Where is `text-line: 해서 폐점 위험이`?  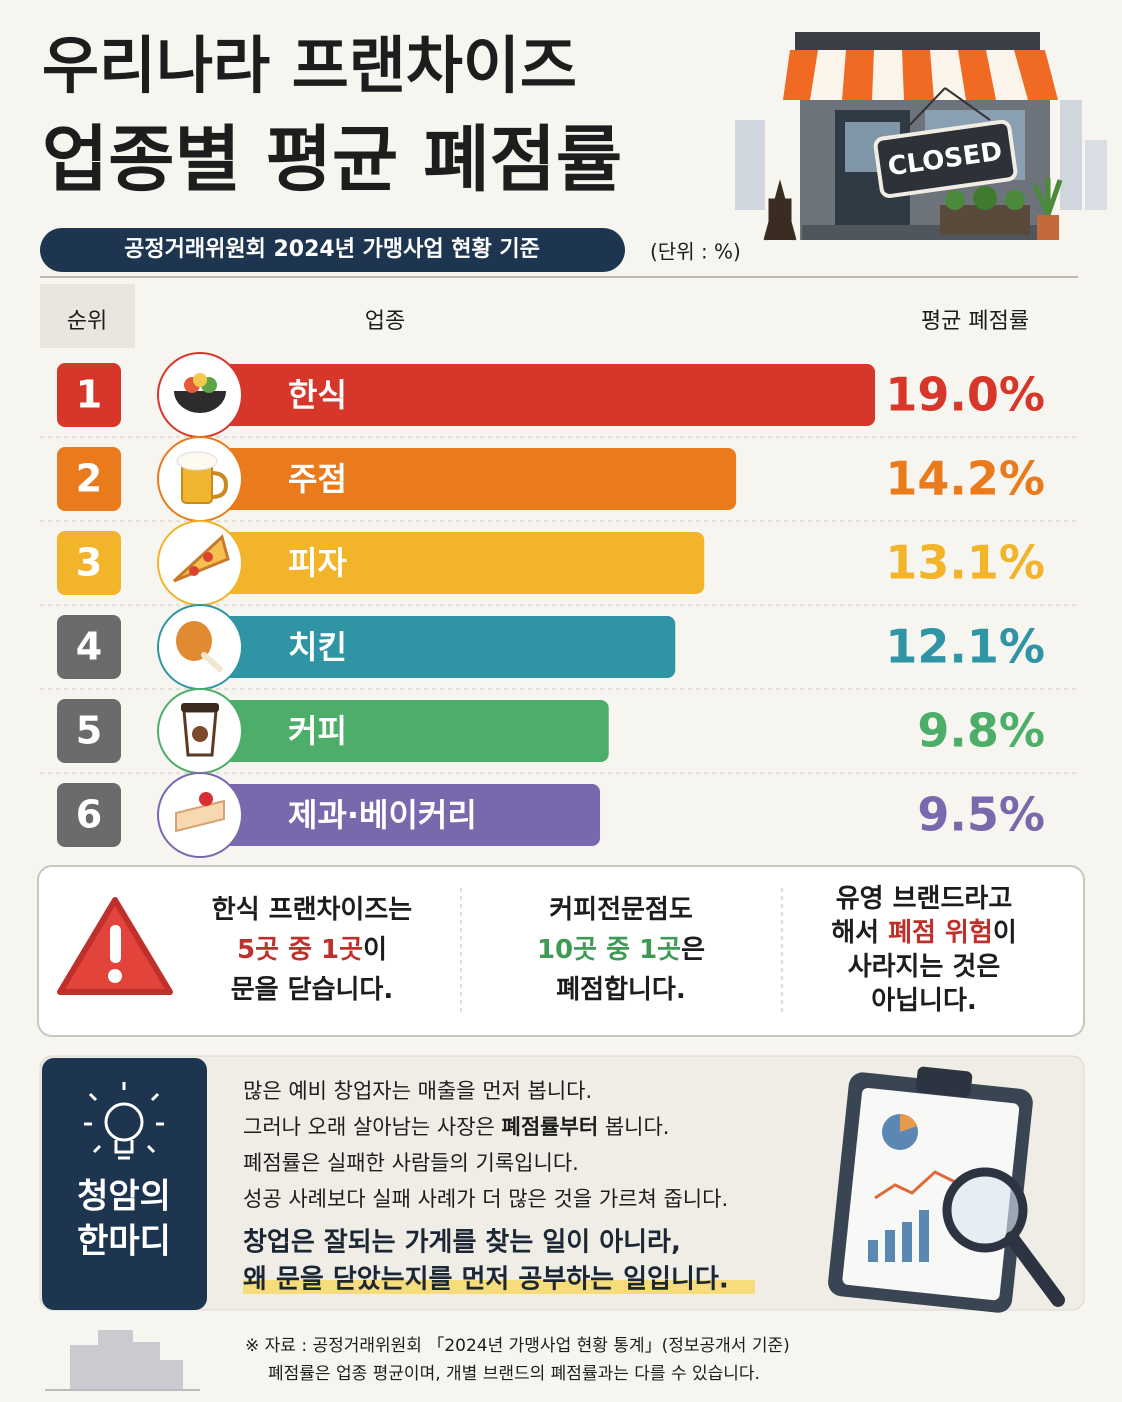
text-line: 해서 폐점 위험이 is located at coordinates (924, 933).